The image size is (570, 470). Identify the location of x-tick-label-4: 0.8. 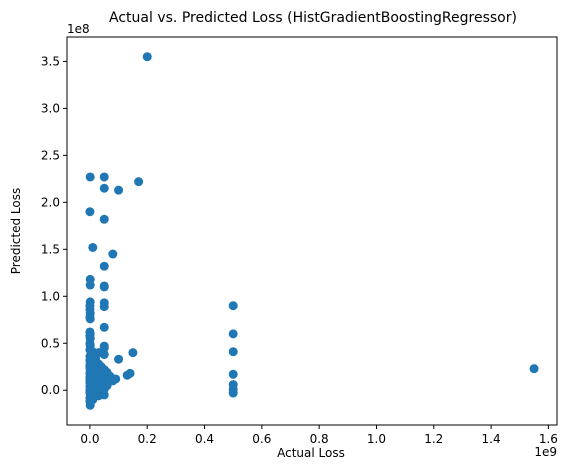
(319, 439).